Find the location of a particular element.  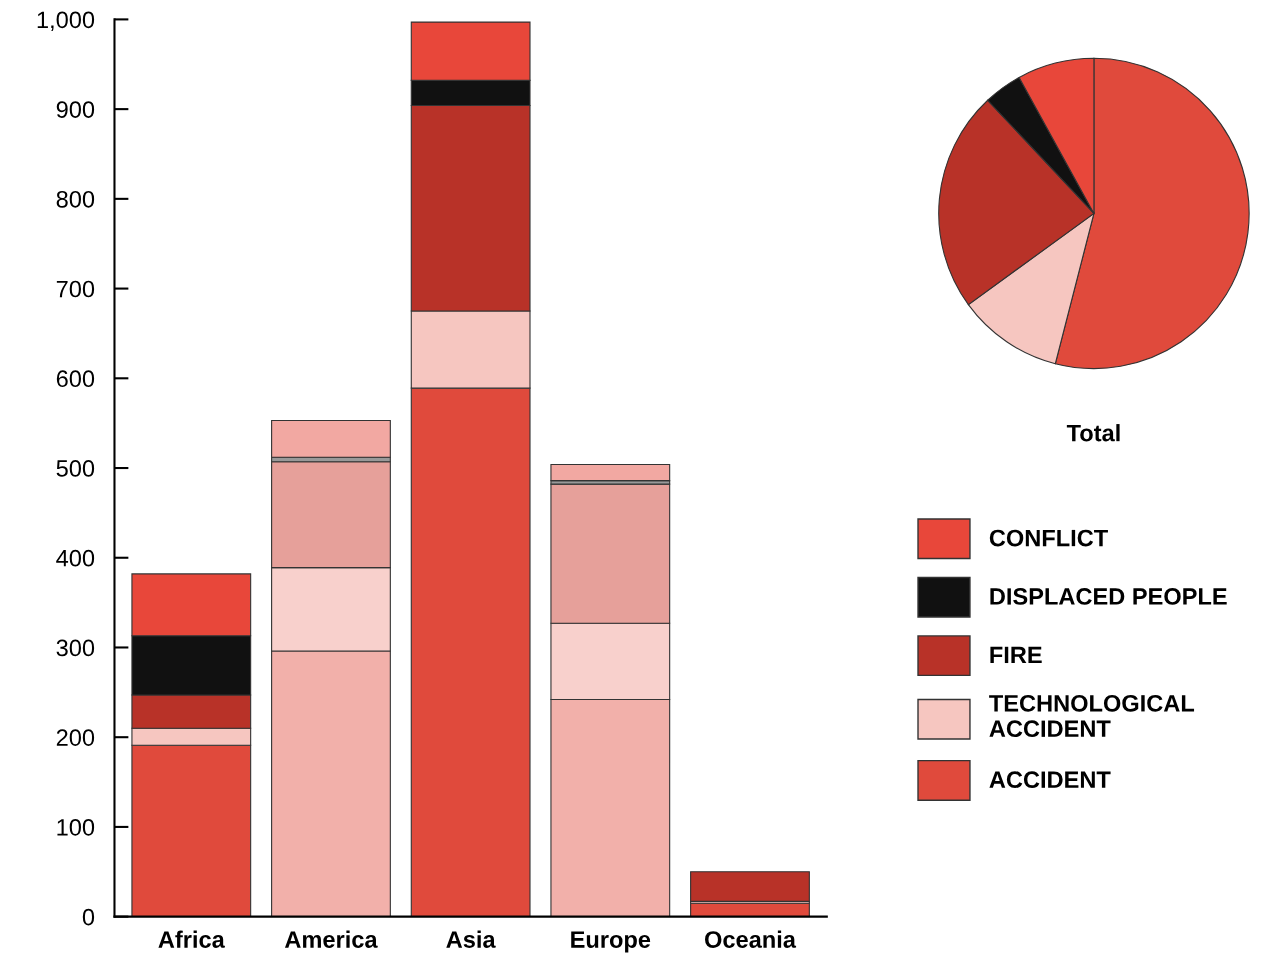

y-tick-label: 300 is located at coordinates (75, 648).